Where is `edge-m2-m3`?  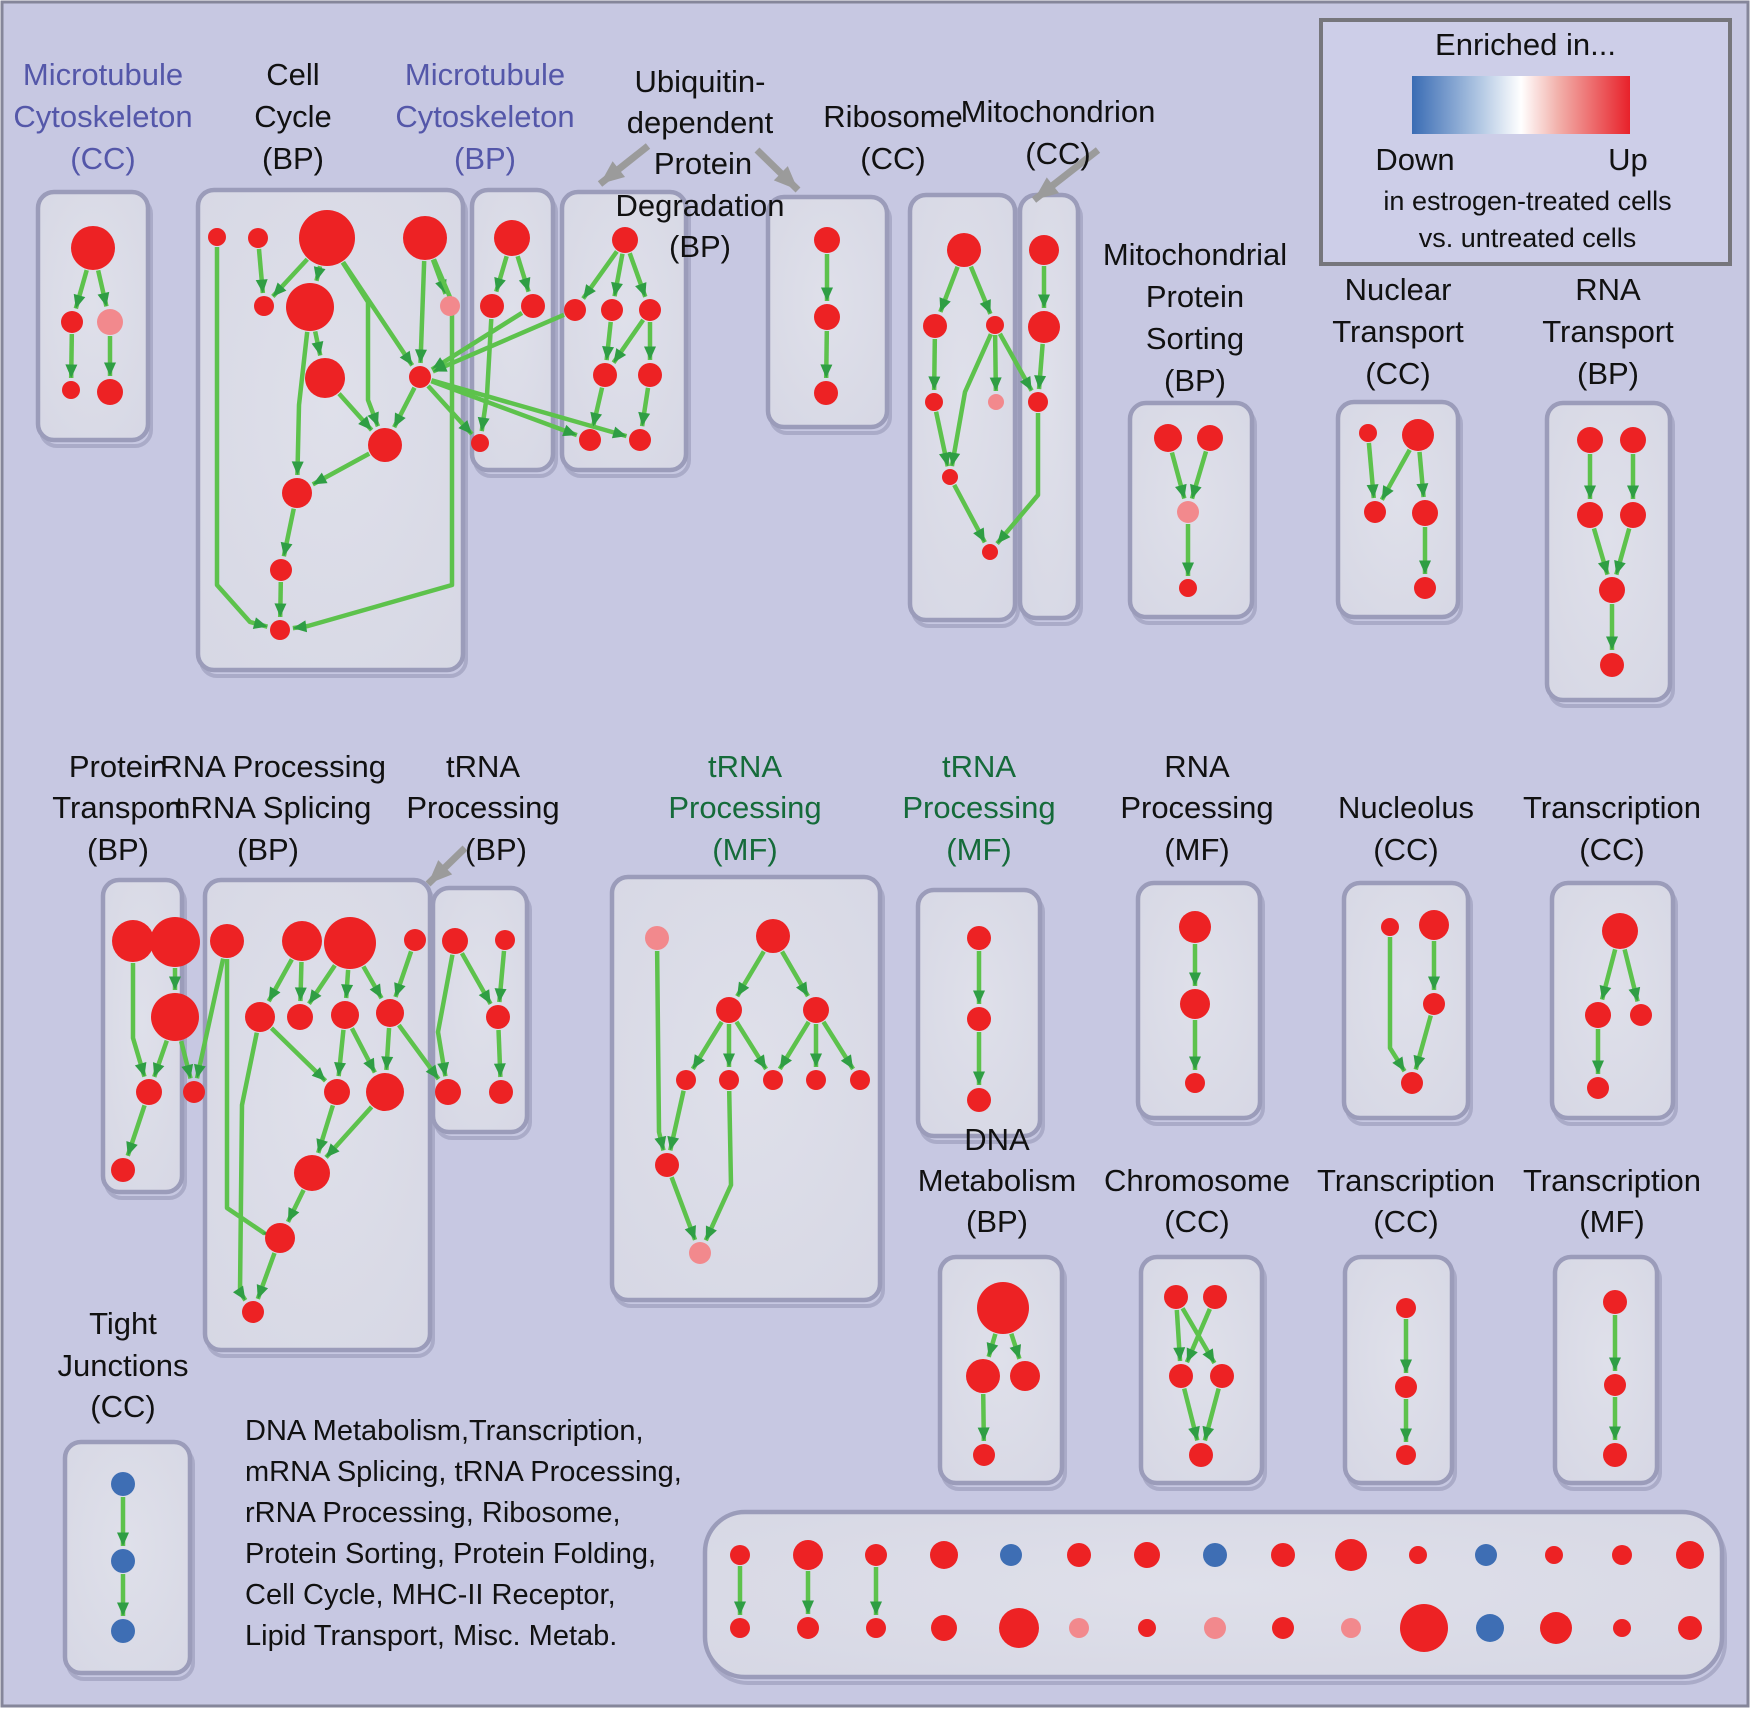 edge-m2-m3 is located at coordinates (1040, 366).